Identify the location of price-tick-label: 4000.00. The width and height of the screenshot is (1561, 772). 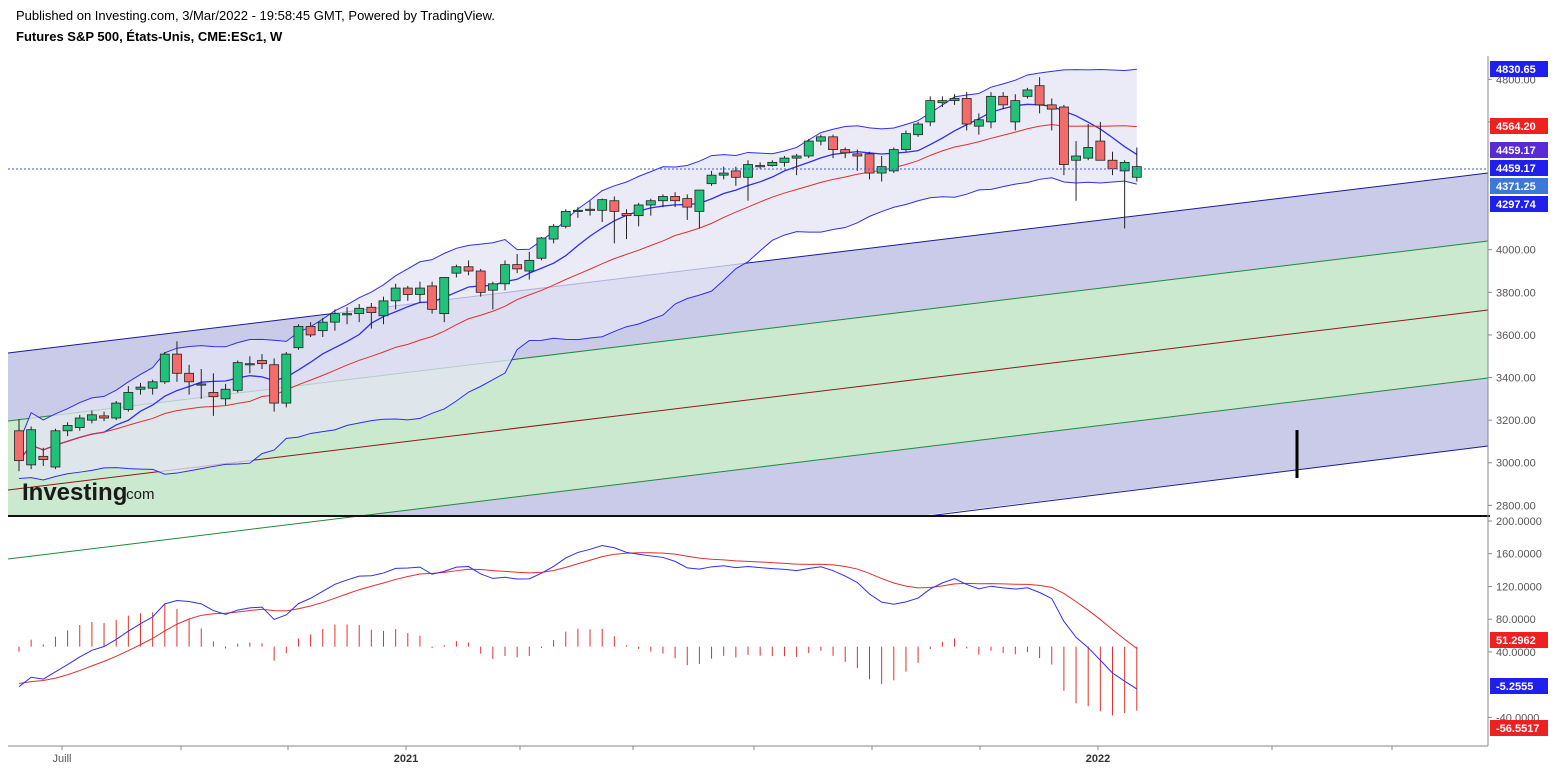
(1516, 251).